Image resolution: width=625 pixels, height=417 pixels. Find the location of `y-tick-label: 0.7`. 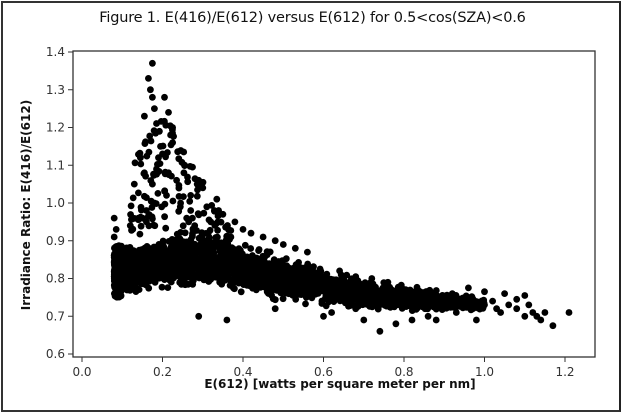

y-tick-label: 0.7 is located at coordinates (55, 316).